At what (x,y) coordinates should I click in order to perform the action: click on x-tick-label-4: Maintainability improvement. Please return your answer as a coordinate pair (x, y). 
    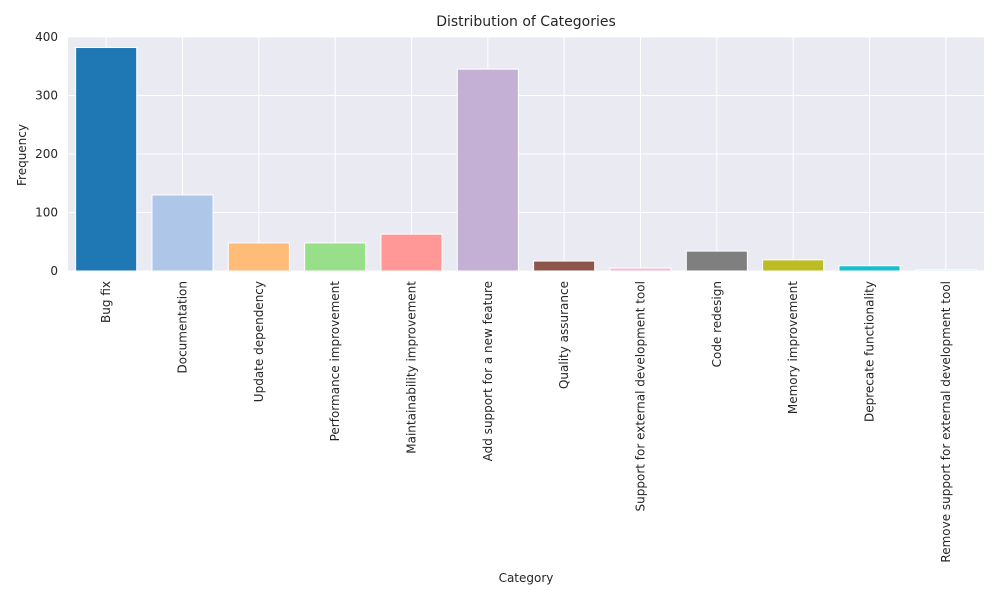
    Looking at the image, I should click on (412, 367).